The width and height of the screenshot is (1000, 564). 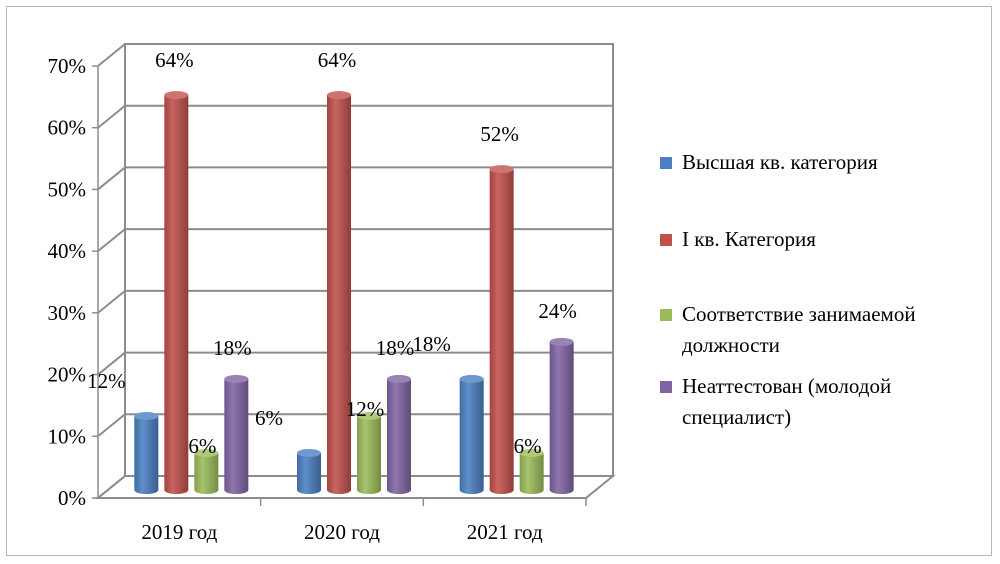 What do you see at coordinates (67, 375) in the screenshot?
I see `y-tick-label: 20%` at bounding box center [67, 375].